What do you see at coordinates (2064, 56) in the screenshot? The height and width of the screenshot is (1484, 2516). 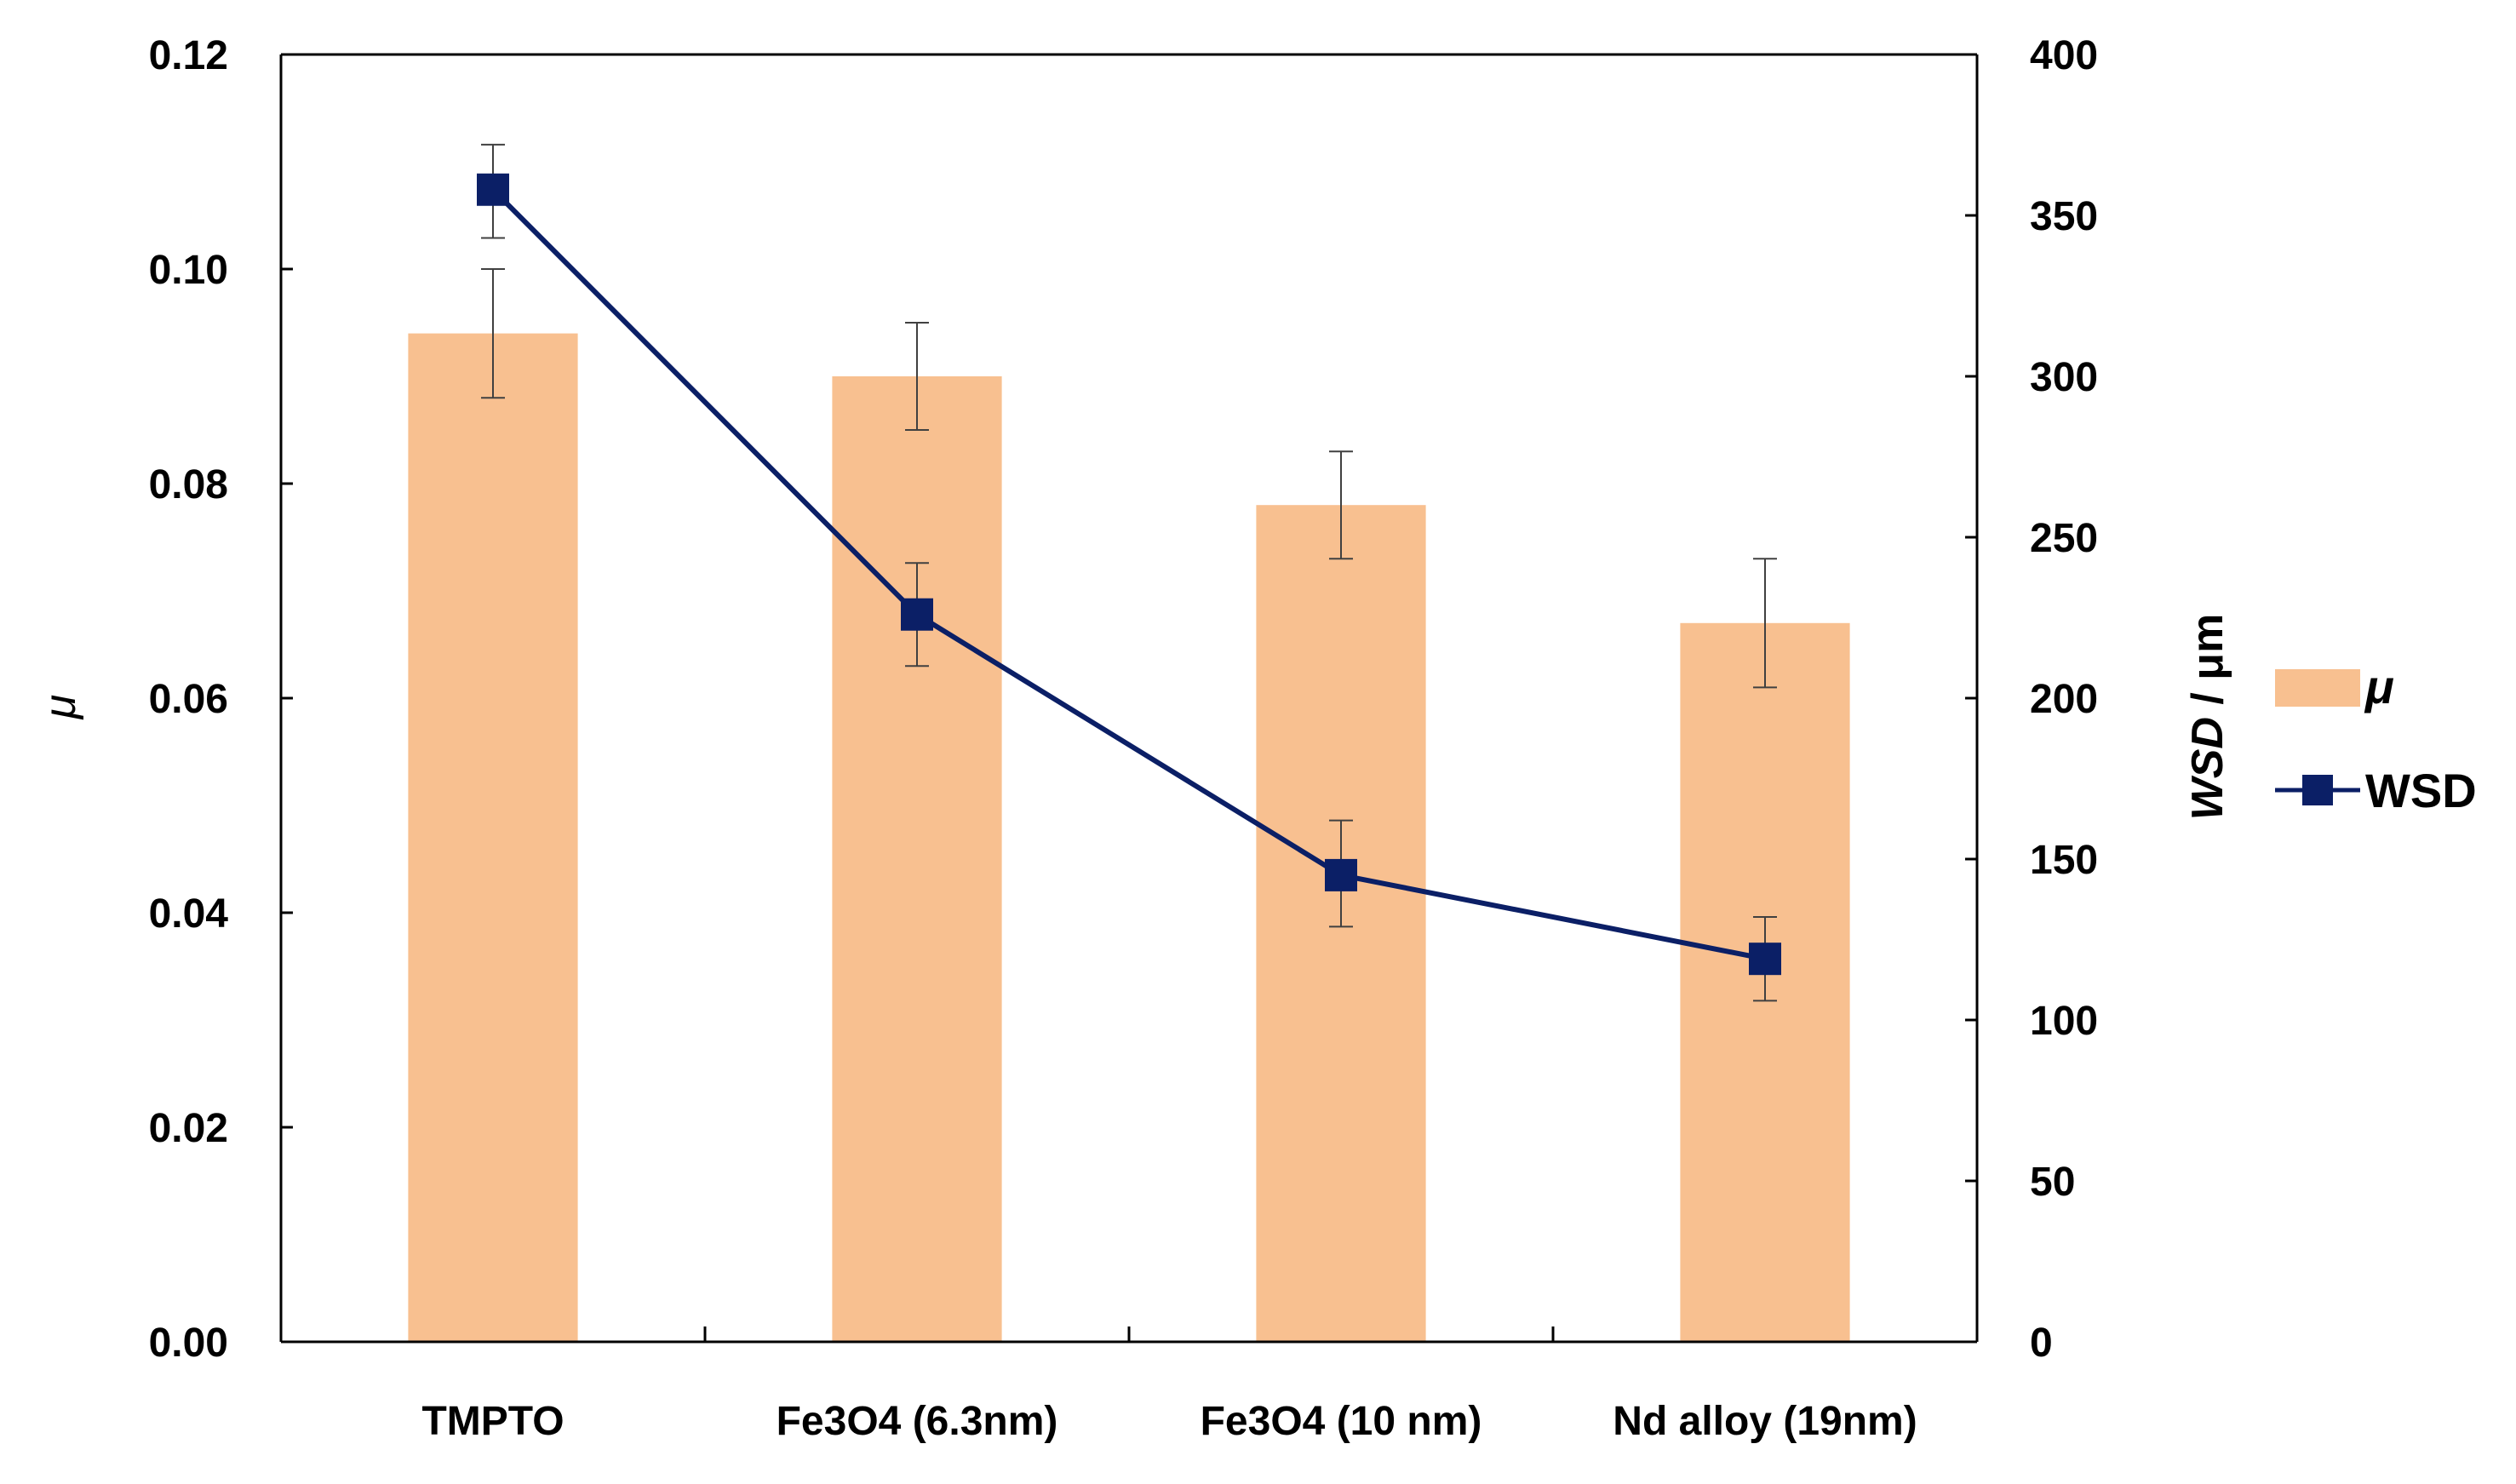 I see `right-tick-label: 400` at bounding box center [2064, 56].